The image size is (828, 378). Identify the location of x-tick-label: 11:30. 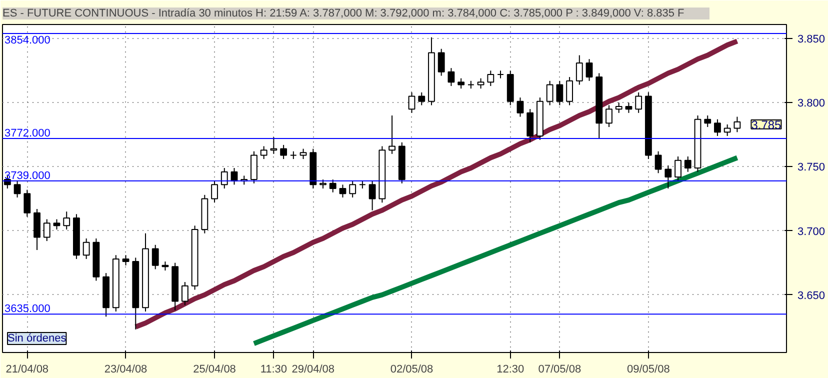
(274, 370).